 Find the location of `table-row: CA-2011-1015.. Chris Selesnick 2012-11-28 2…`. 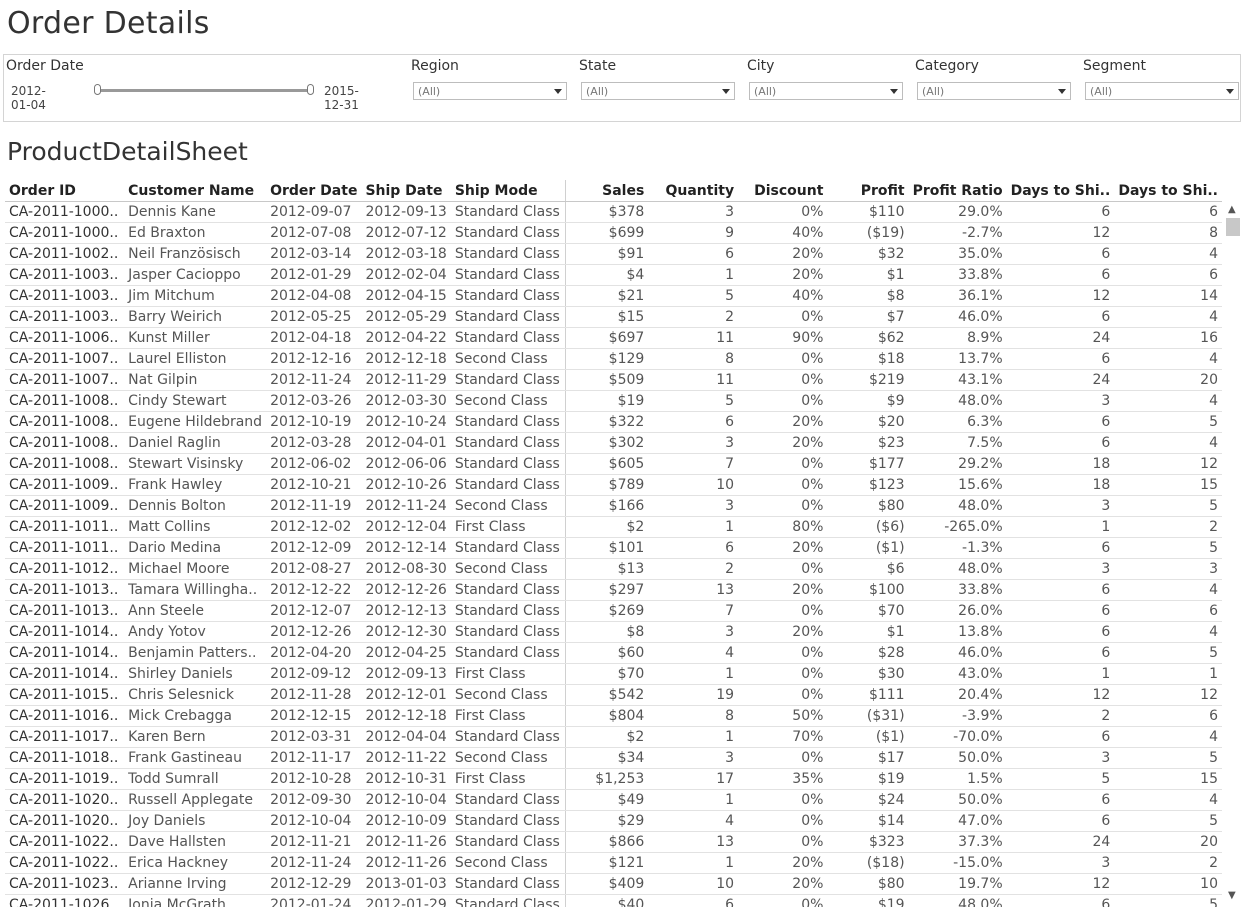

table-row: CA-2011-1015.. Chris Selesnick 2012-11-28 2… is located at coordinates (613, 695).